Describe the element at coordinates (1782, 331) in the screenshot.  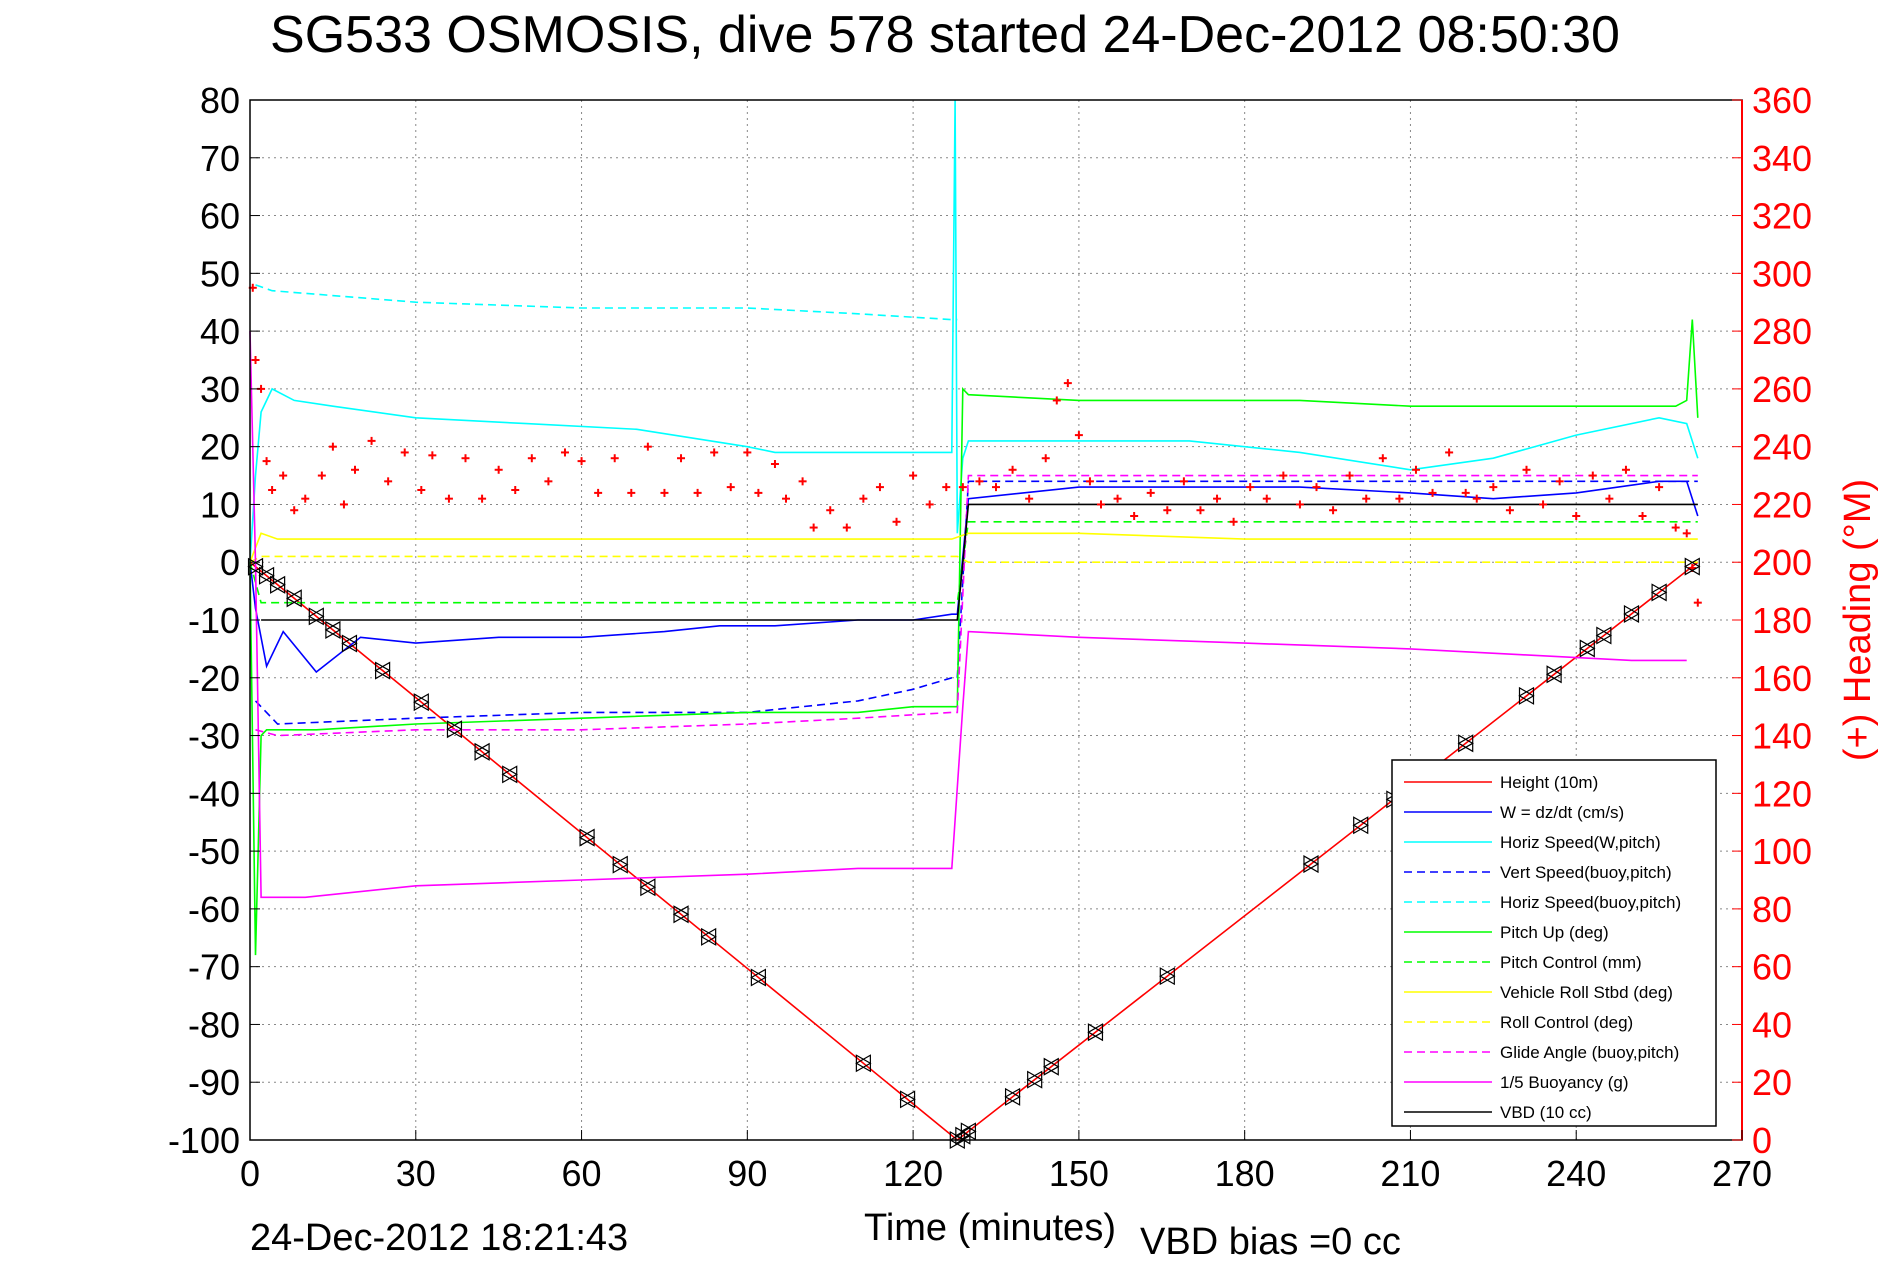
I see `y2-tick-label: 280` at that location.